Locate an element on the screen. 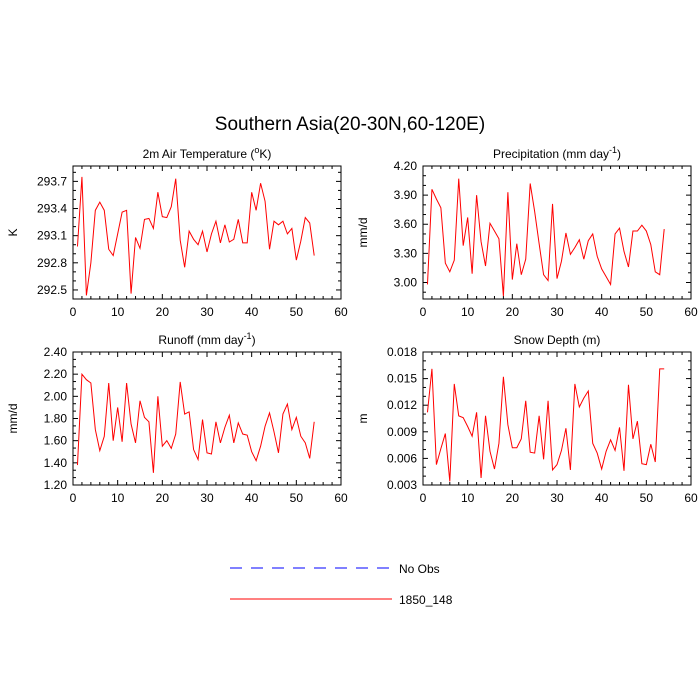 This screenshot has width=700, height=700. y-tick-label: 0.006 is located at coordinates (402, 458).